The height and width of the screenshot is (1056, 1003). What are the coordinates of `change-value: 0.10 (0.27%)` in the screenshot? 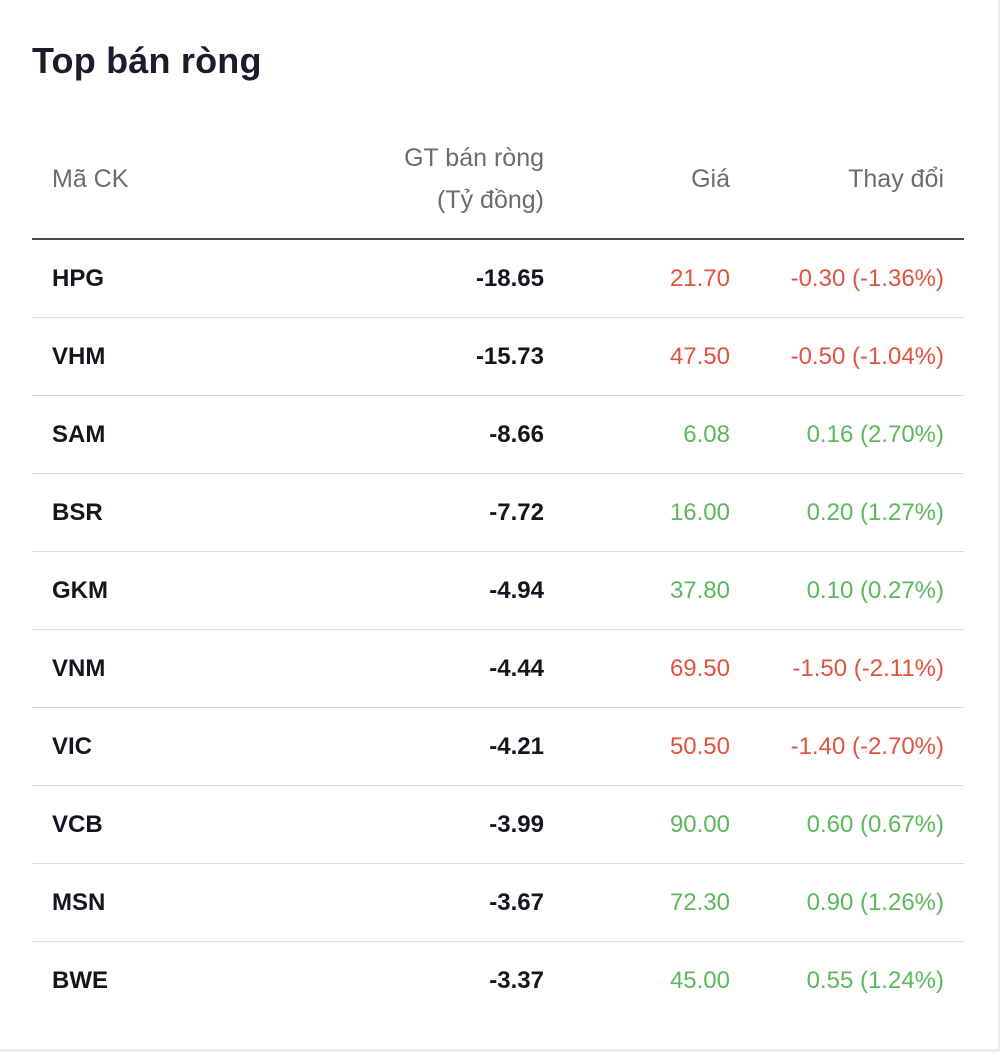 It's located at (847, 590).